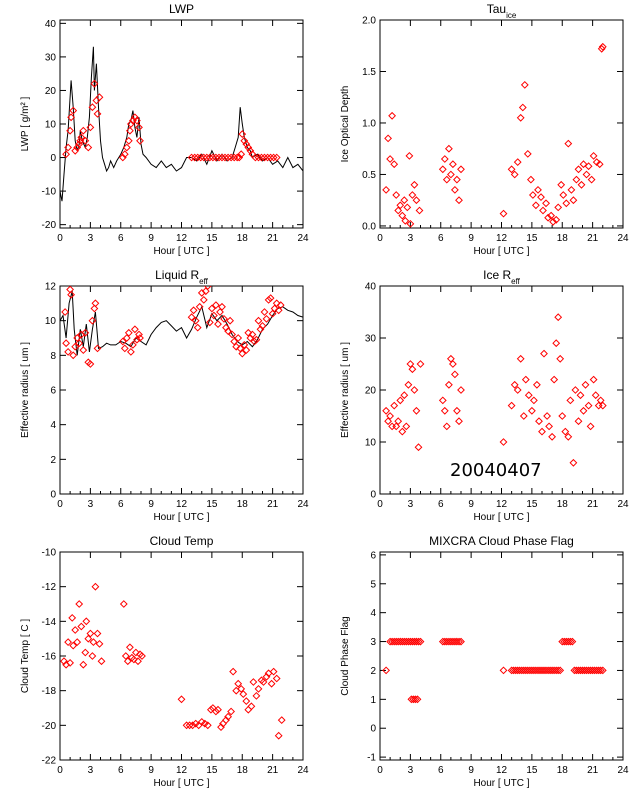 Image resolution: width=640 pixels, height=800 pixels. Describe the element at coordinates (51, 321) in the screenshot. I see `y-tick-label: 10` at that location.